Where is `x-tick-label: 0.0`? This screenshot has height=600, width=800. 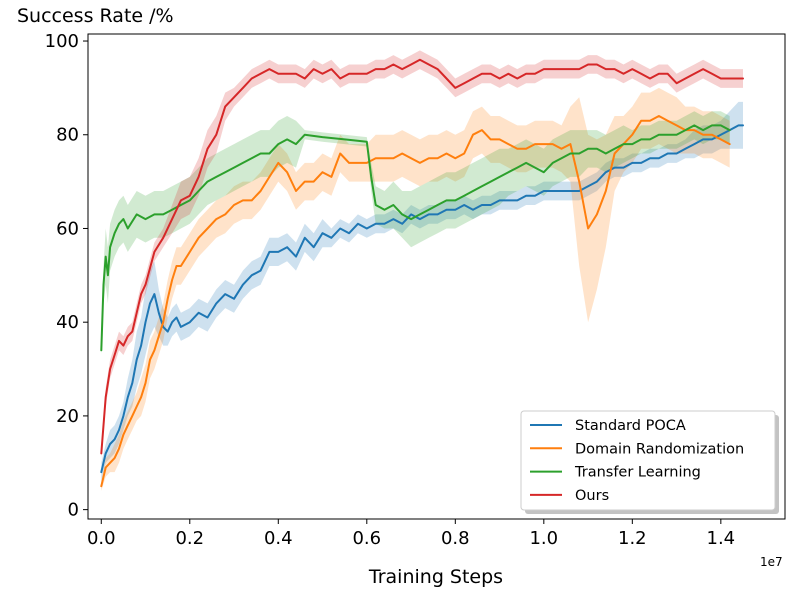 x-tick-label: 0.0 is located at coordinates (101, 538).